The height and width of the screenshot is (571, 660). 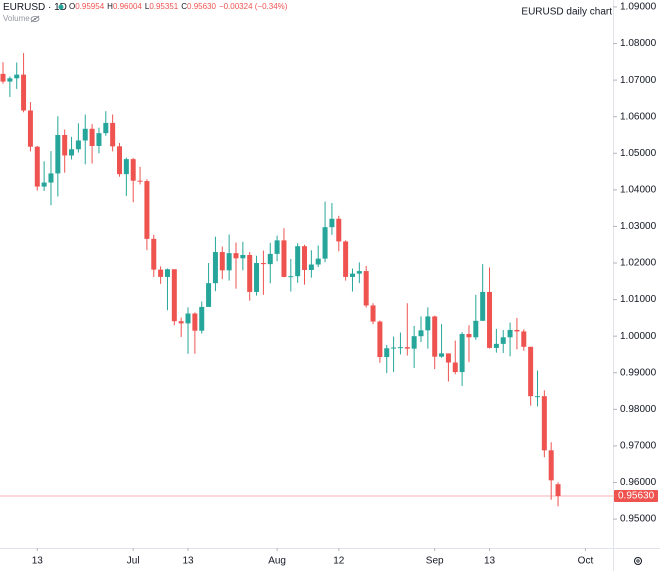 What do you see at coordinates (638, 299) in the screenshot?
I see `y-tick-label: 1.01000` at bounding box center [638, 299].